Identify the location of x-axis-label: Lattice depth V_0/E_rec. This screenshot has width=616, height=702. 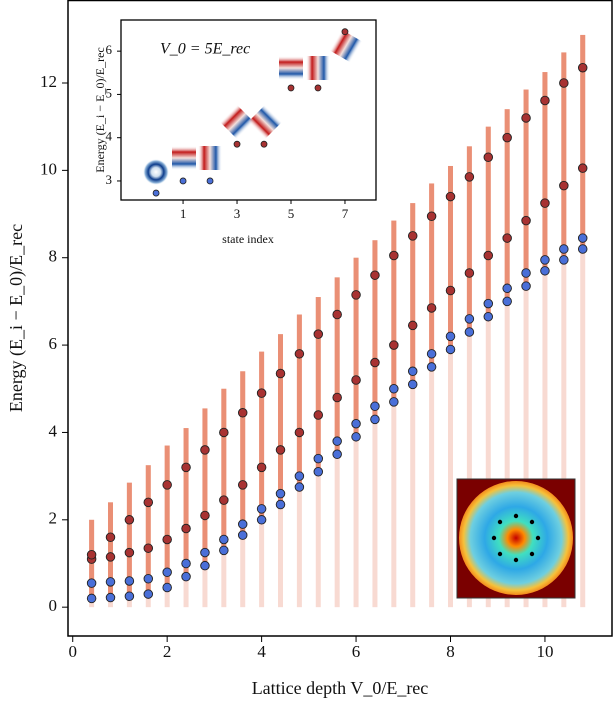
(340, 688).